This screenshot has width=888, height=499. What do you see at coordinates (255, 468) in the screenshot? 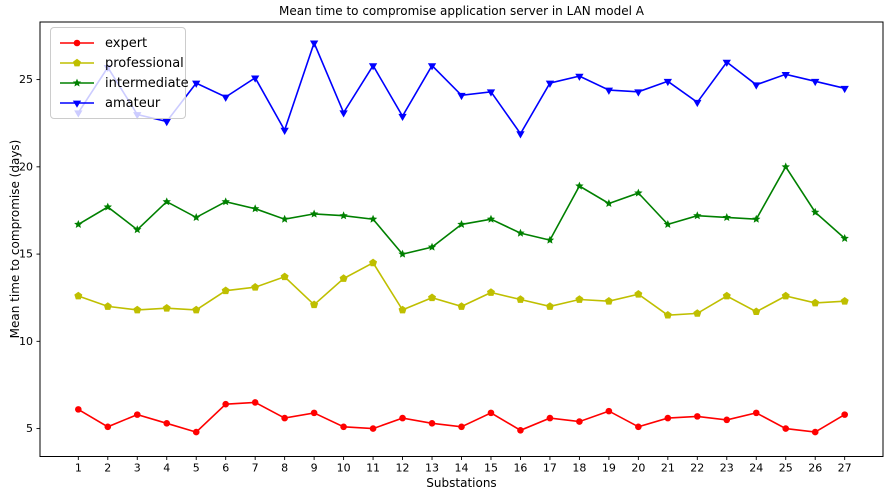
I see `x-tick-label: 7` at bounding box center [255, 468].